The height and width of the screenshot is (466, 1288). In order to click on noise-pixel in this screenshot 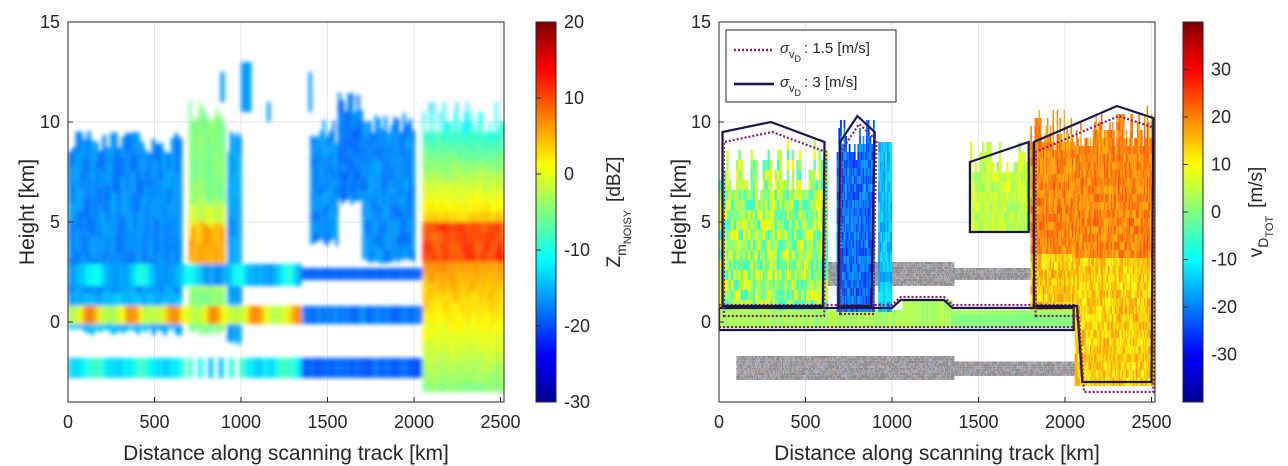, I will do `click(953, 272)`.